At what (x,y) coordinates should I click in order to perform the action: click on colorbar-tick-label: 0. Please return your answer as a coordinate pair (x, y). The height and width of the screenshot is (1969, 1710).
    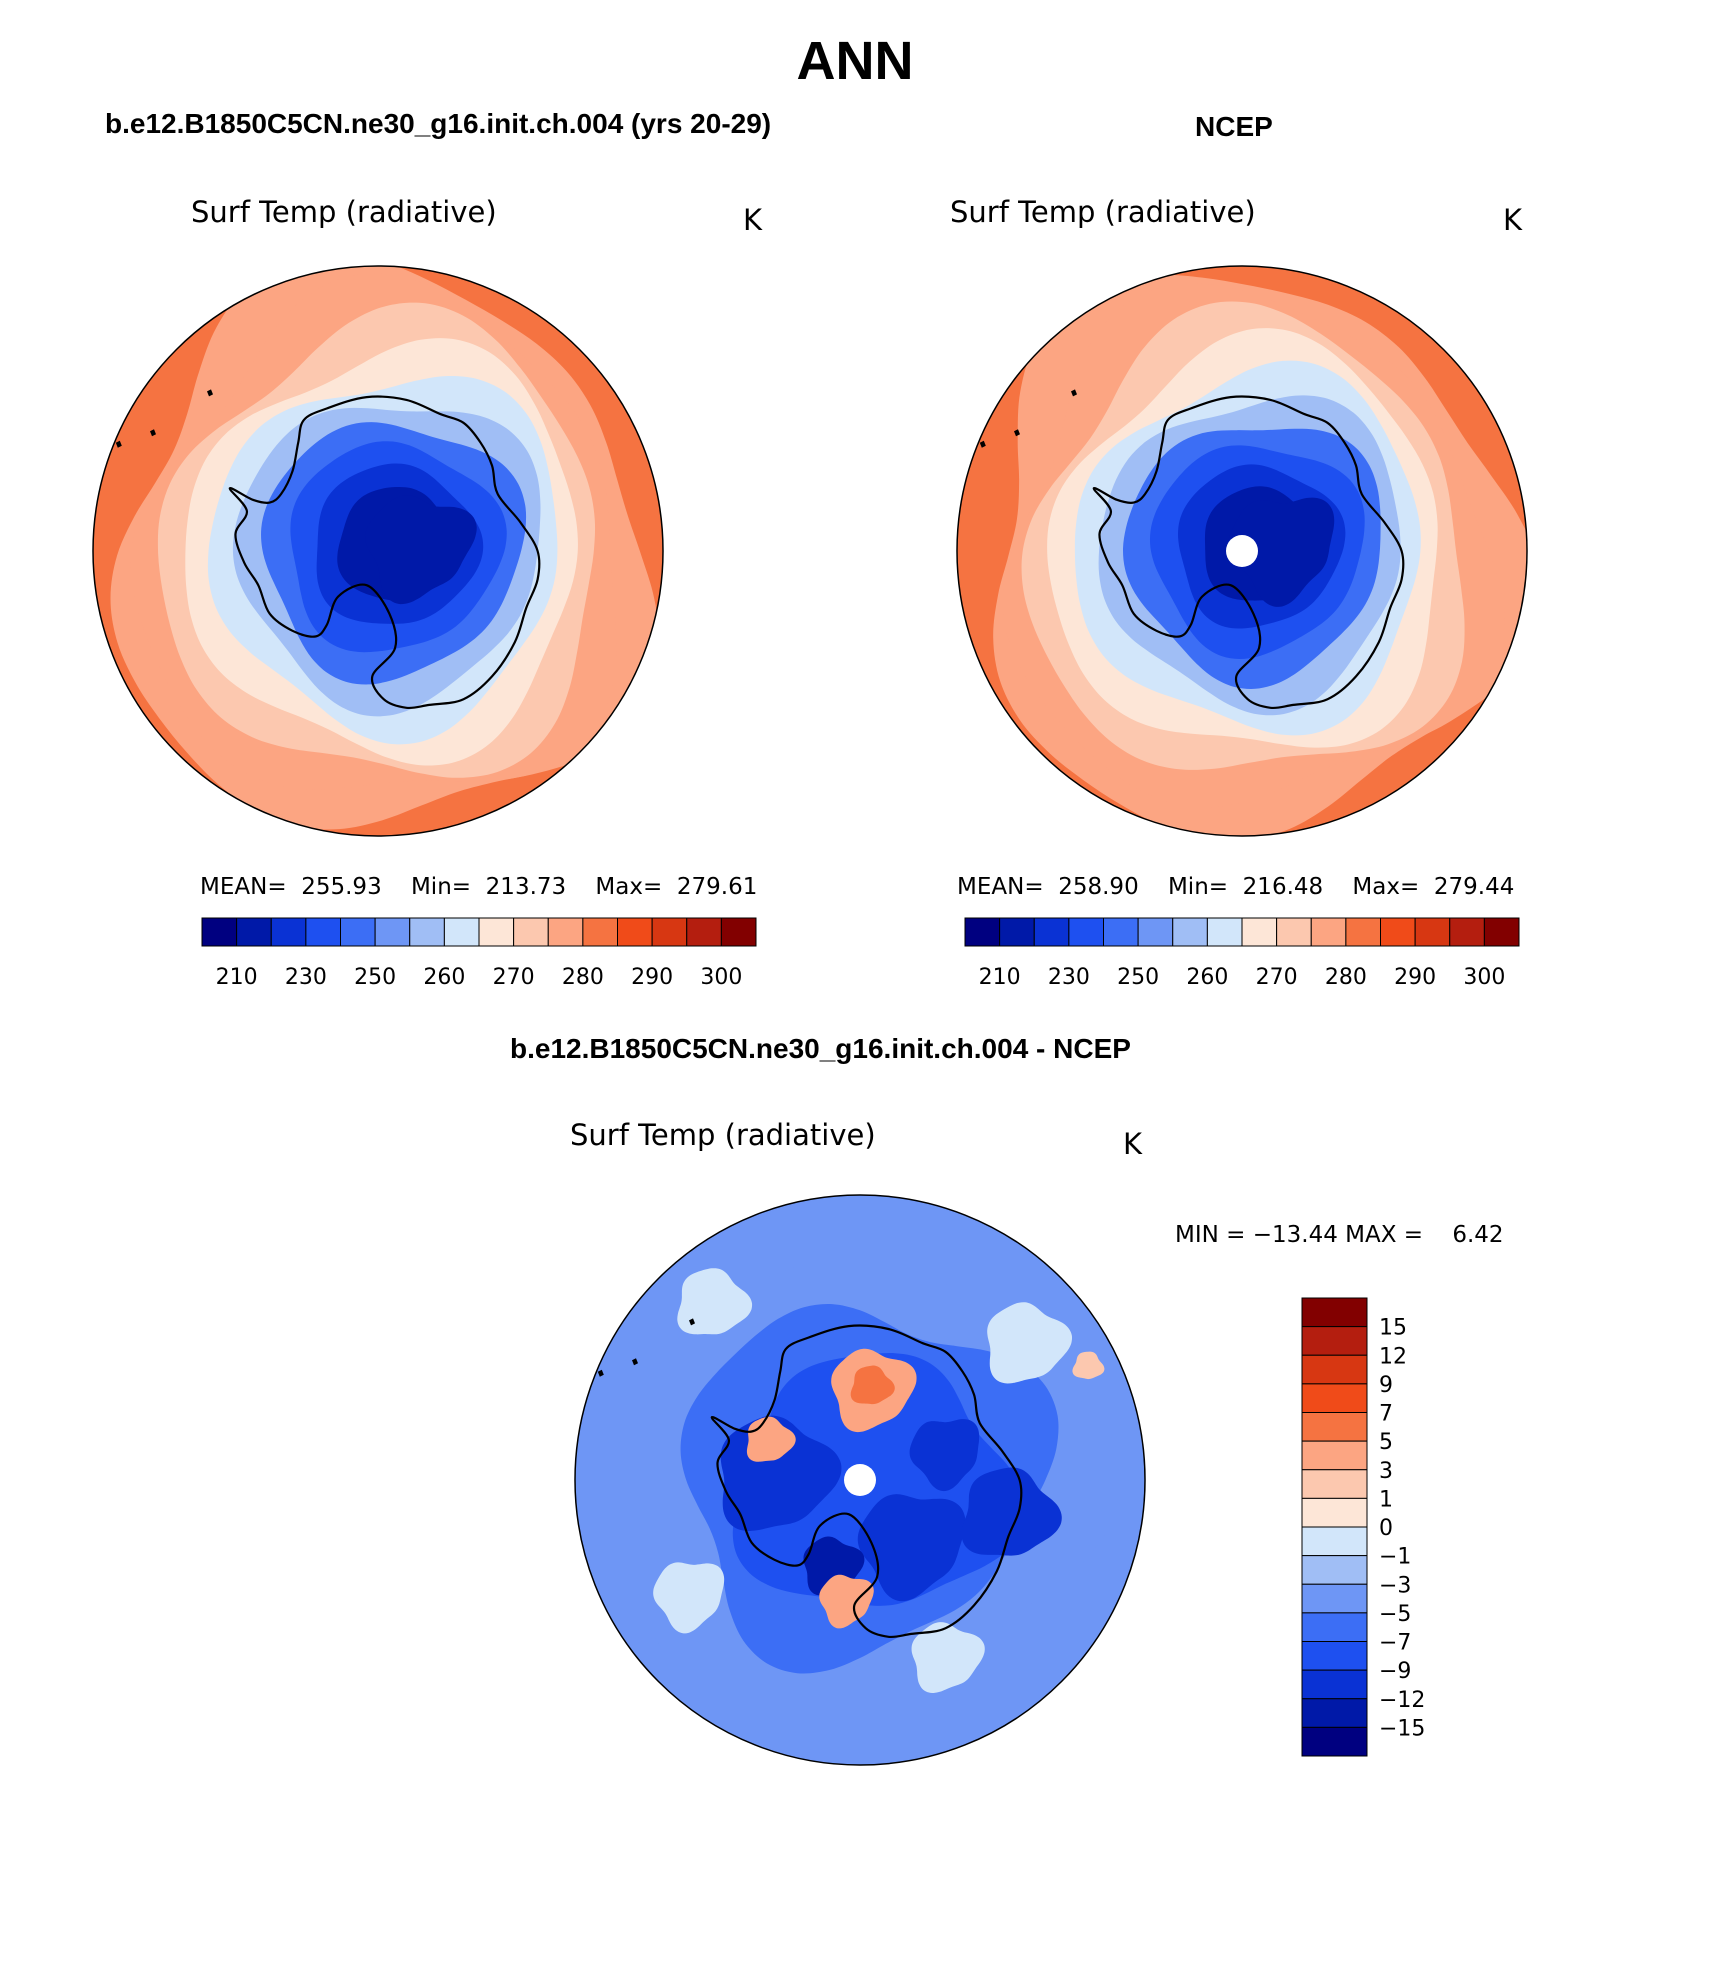
    Looking at the image, I should click on (1386, 1528).